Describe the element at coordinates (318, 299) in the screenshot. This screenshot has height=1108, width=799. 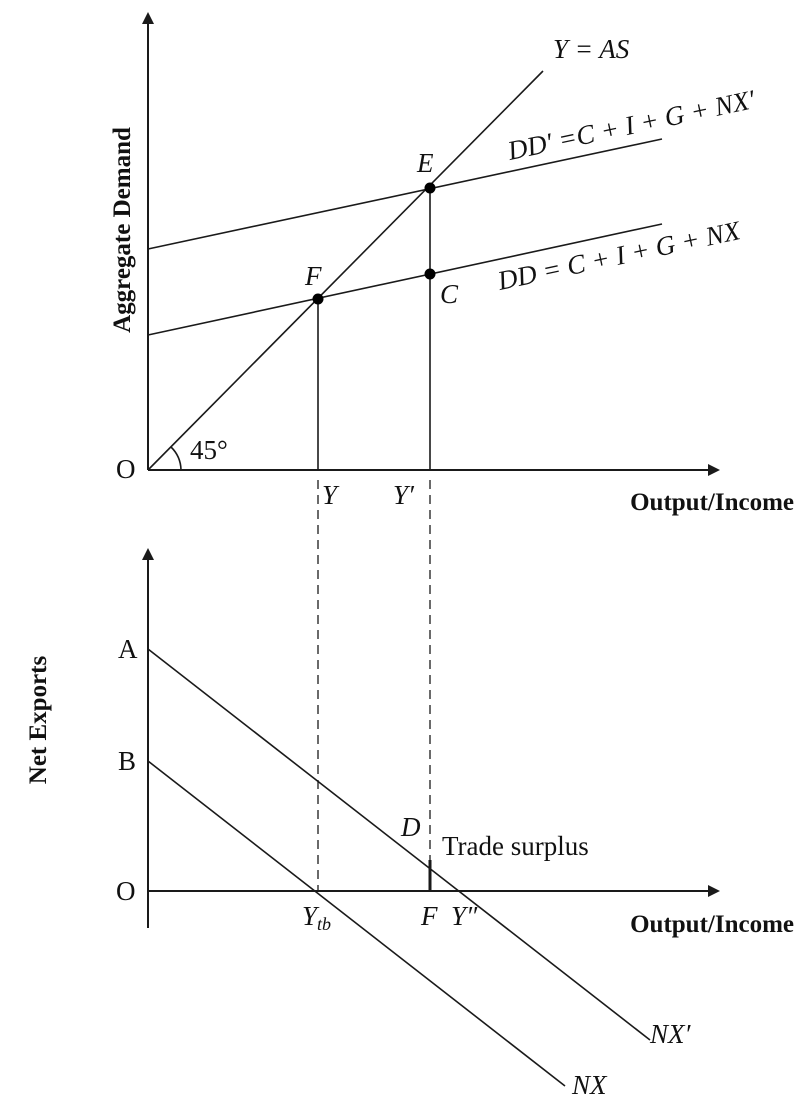
I see `point-f` at that location.